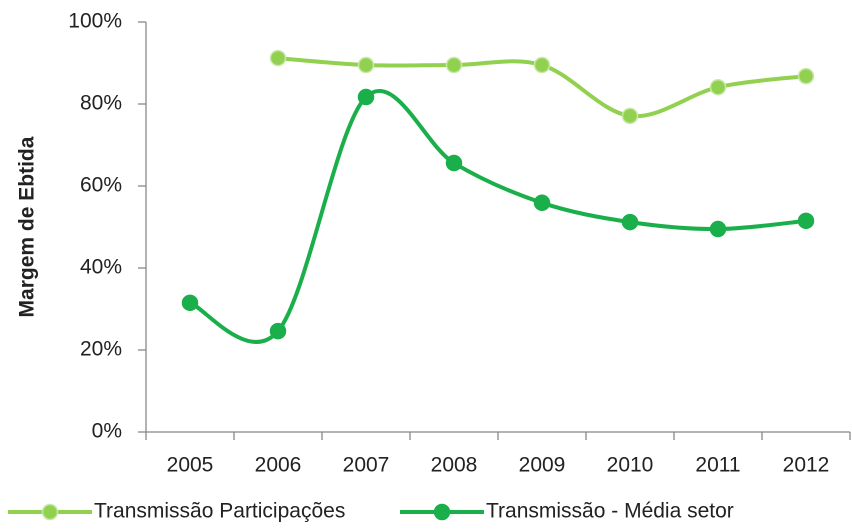 The width and height of the screenshot is (852, 532). What do you see at coordinates (610, 511) in the screenshot?
I see `legend-label: Transmissão - Média setor` at bounding box center [610, 511].